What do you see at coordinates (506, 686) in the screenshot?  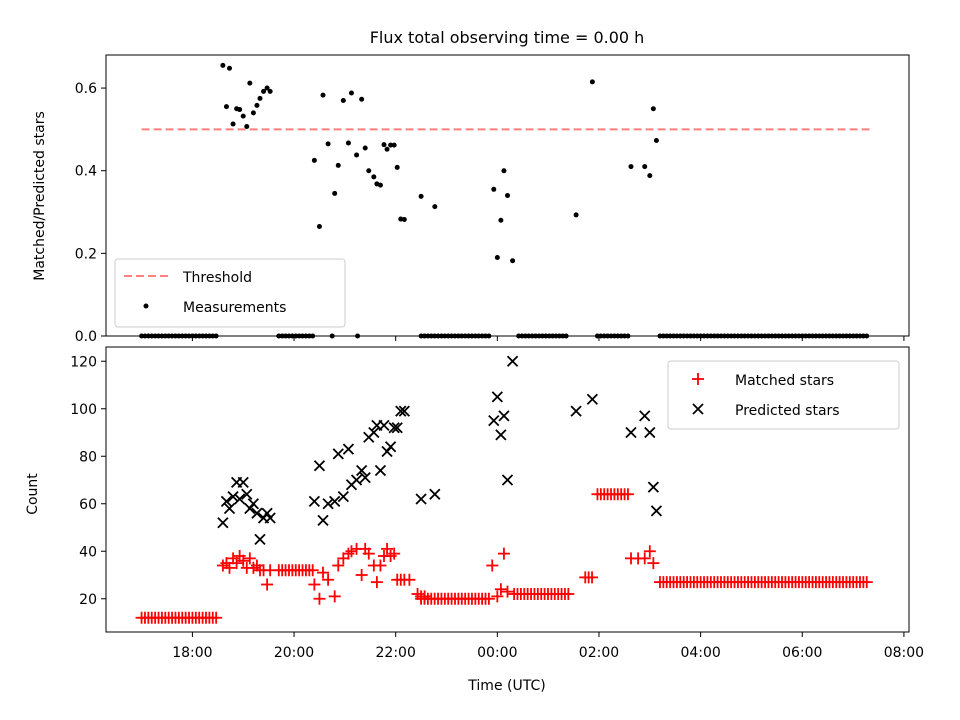 I see `x-axis-label: Time (UTC)` at bounding box center [506, 686].